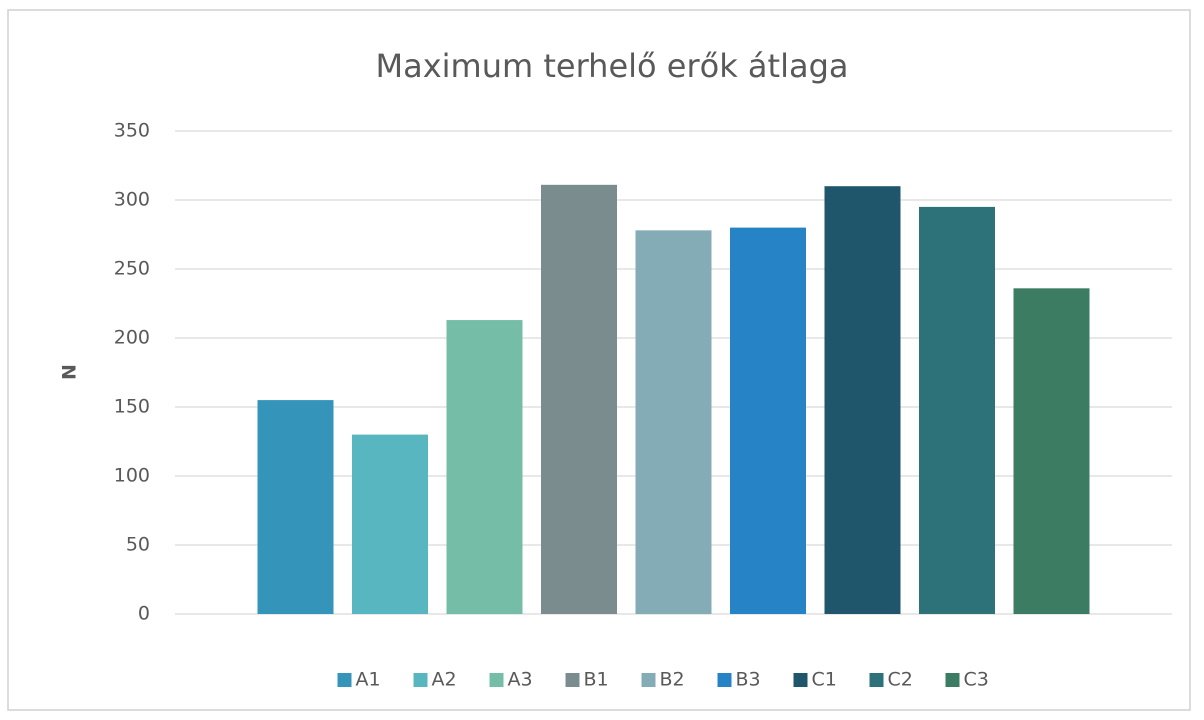 This screenshot has width=1204, height=720. What do you see at coordinates (612, 66) in the screenshot?
I see `chart-title: Maximum terhelő erők átlaga` at bounding box center [612, 66].